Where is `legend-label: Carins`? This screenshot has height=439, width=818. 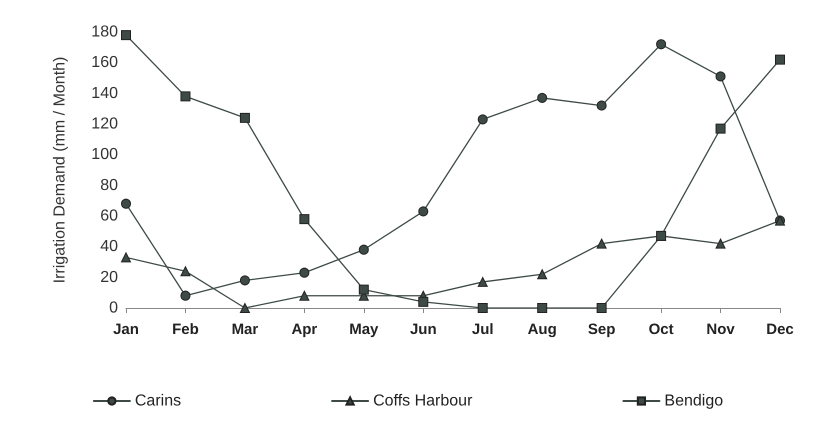
legend-label: Carins is located at coordinates (158, 401).